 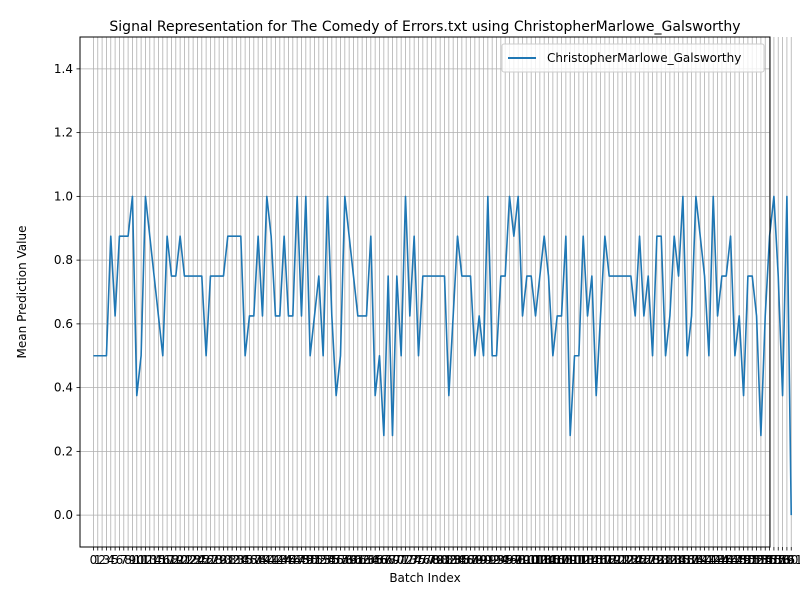 What do you see at coordinates (518, 560) in the screenshot?
I see `x-tick-label: 98` at bounding box center [518, 560].